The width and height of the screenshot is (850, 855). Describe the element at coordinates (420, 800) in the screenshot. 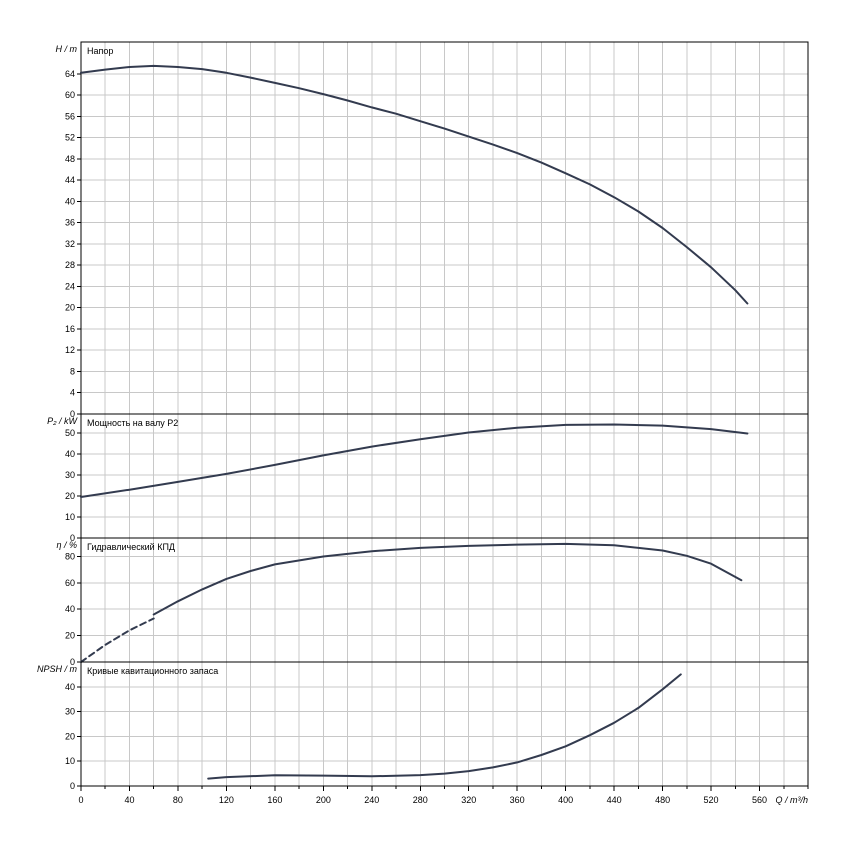

I see `x-tick-label: 280` at that location.